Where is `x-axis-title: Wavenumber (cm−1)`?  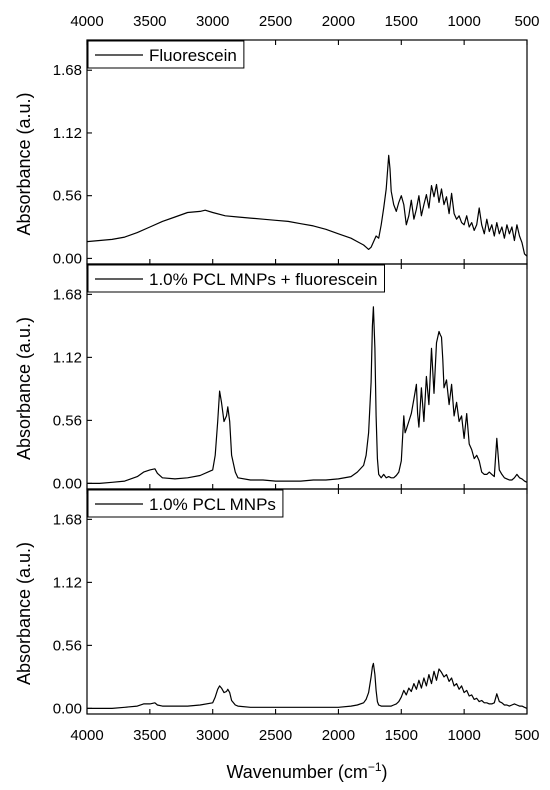
x-axis-title: Wavenumber (cm−1) is located at coordinates (306, 771).